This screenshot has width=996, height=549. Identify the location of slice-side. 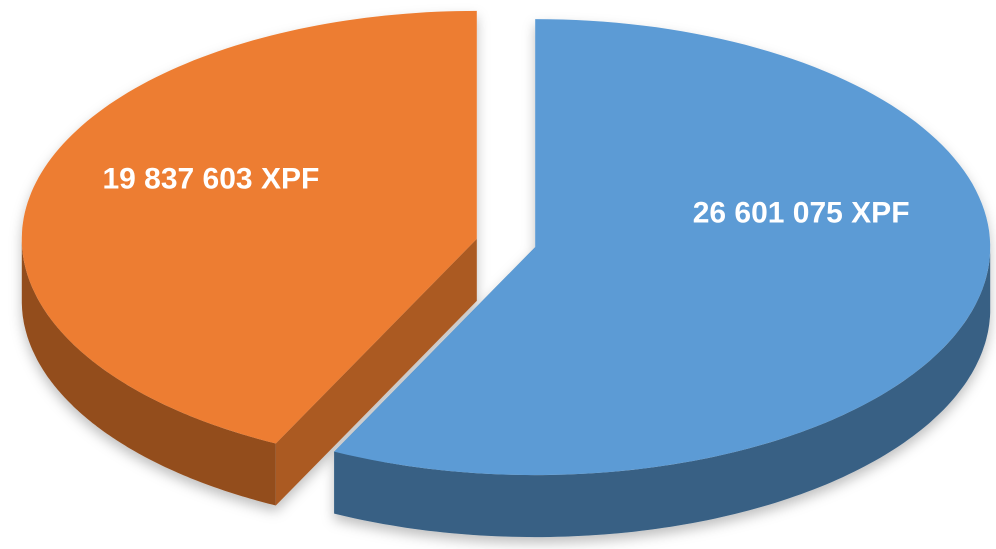
(148, 372).